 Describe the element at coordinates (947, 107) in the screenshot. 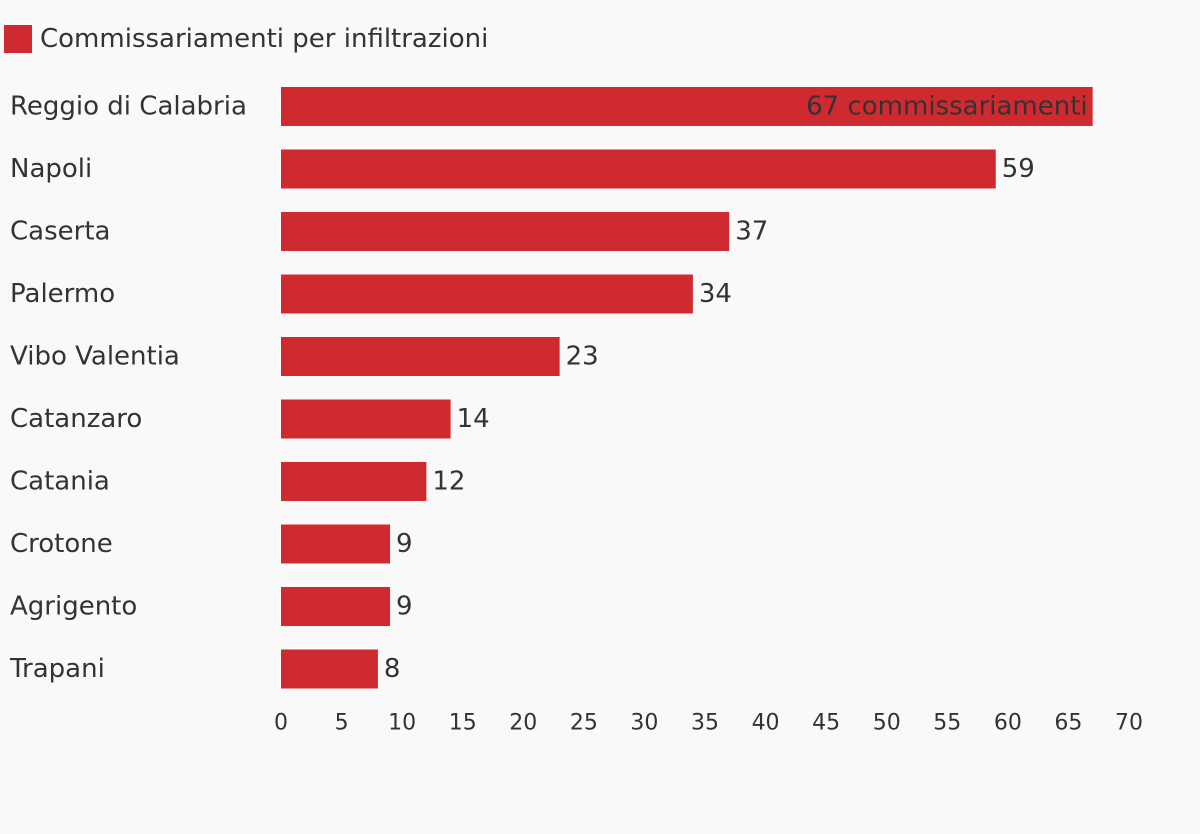

I see `data-label: 67 commissariamenti` at that location.